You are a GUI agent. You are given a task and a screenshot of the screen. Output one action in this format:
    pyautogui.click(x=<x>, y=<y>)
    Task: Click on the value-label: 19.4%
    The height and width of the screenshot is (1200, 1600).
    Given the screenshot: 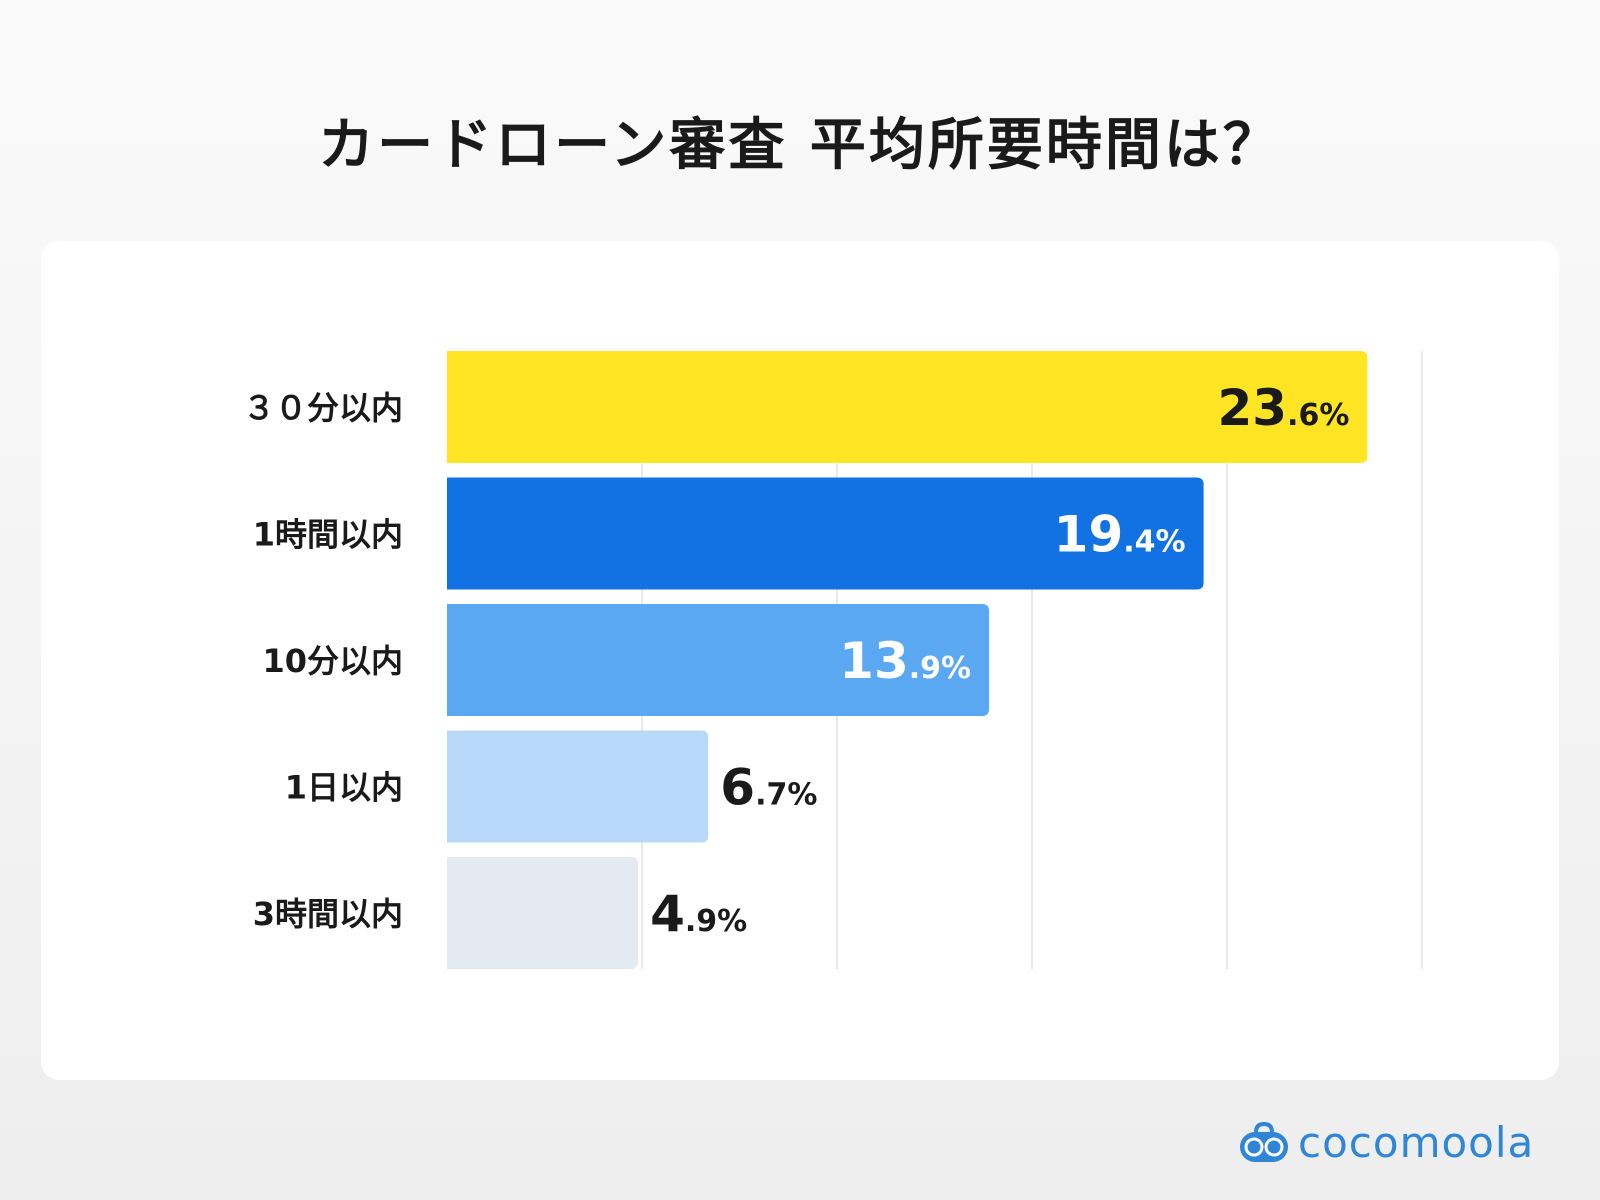 What is the action you would take?
    pyautogui.click(x=1120, y=535)
    